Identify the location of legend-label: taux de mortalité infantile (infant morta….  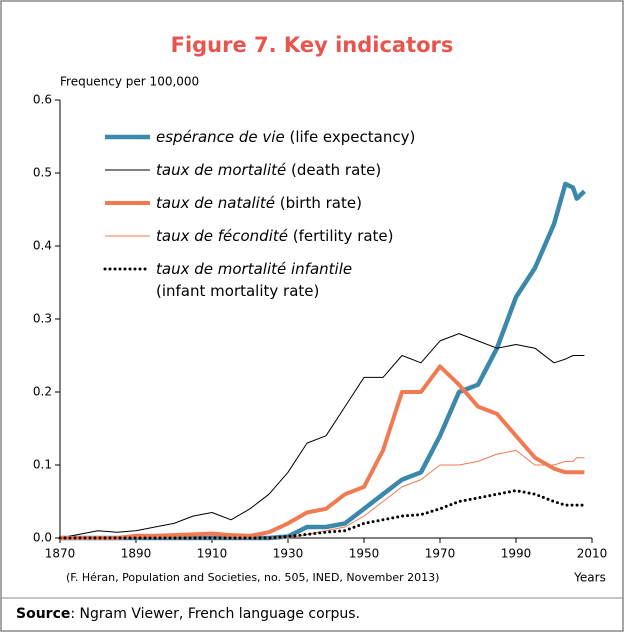
(254, 280).